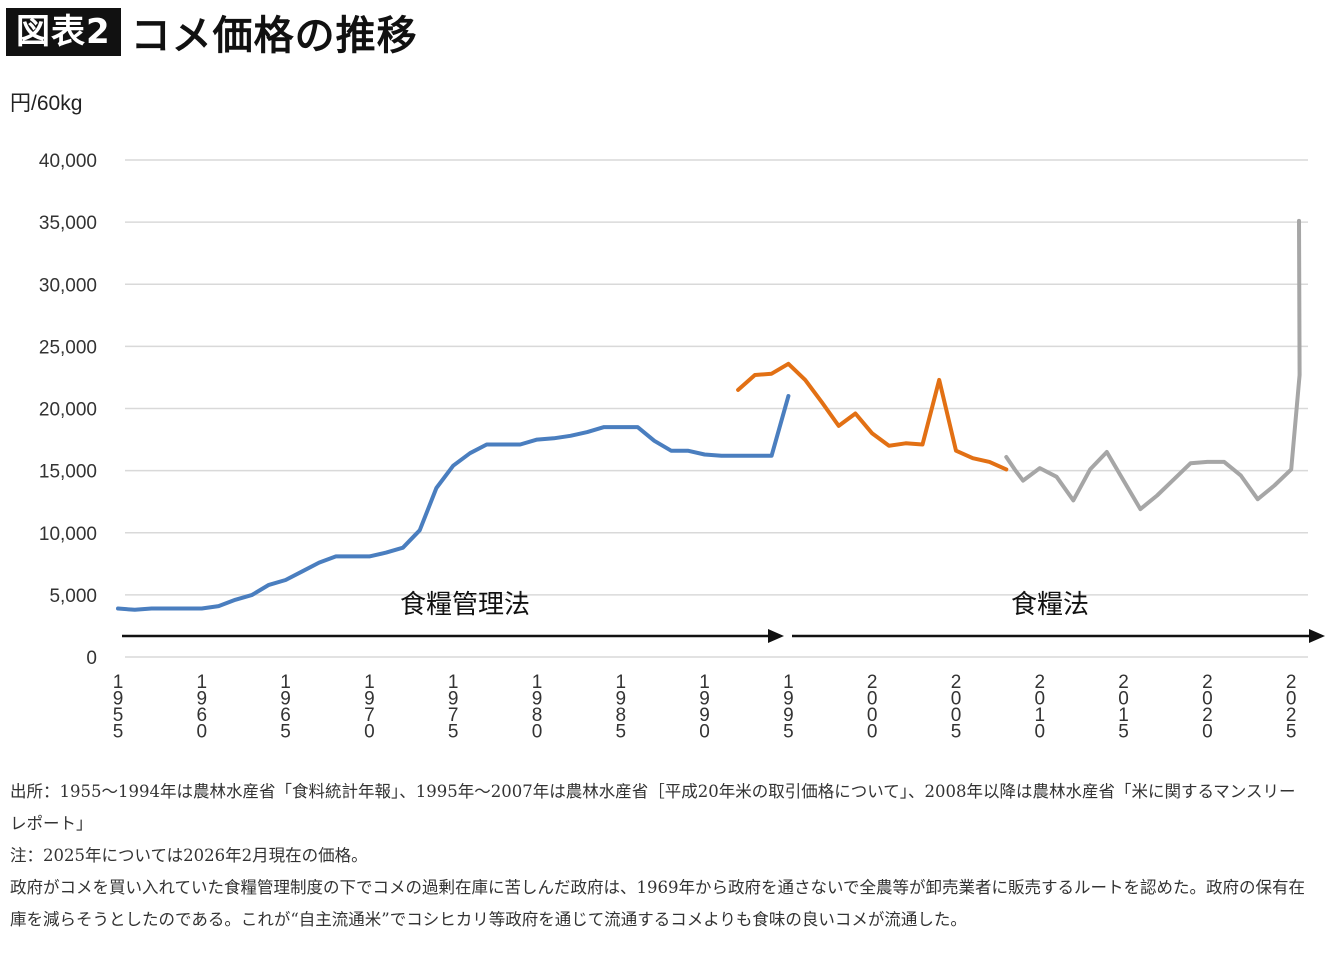 The image size is (1340, 973). What do you see at coordinates (91, 658) in the screenshot?
I see `y-tick-label: 0` at bounding box center [91, 658].